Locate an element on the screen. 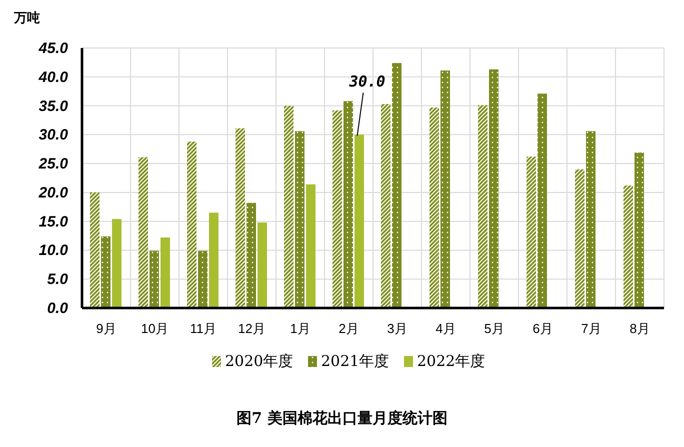 The image size is (684, 447). y-tick-label: 10.0 is located at coordinates (53, 251).